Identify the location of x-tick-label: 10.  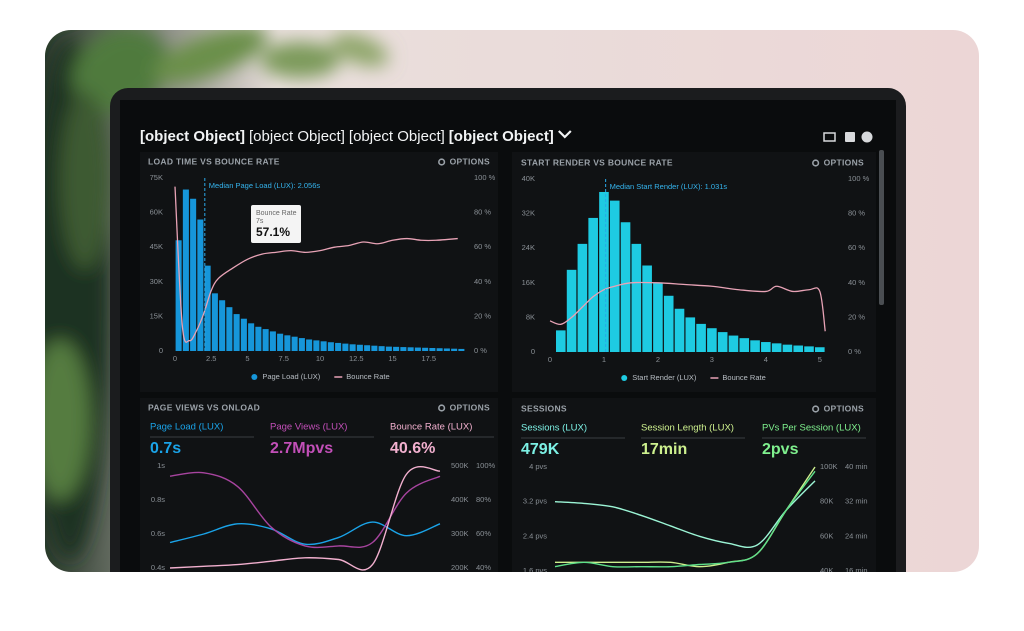
(320, 358).